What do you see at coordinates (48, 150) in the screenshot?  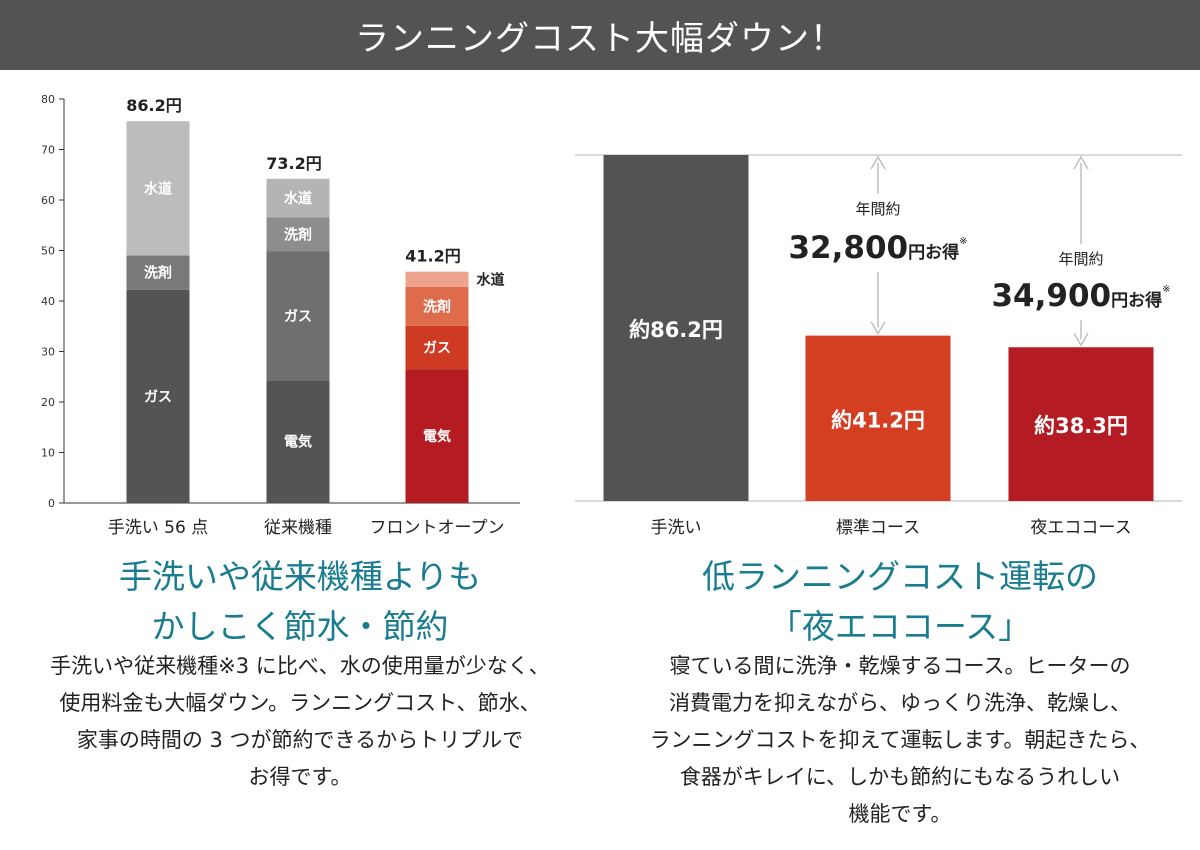 I see `y-tick-label: 70` at bounding box center [48, 150].